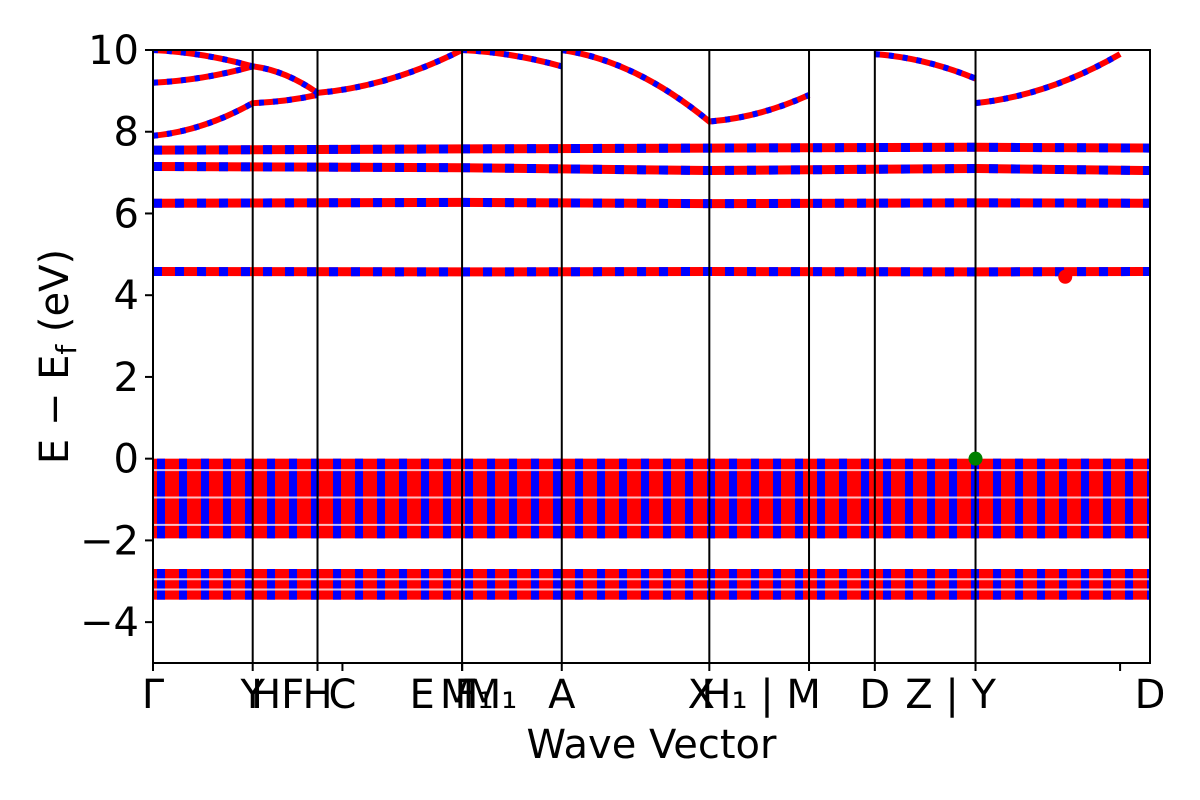  I want to click on x-tick-label: Γ, so click(153, 695).